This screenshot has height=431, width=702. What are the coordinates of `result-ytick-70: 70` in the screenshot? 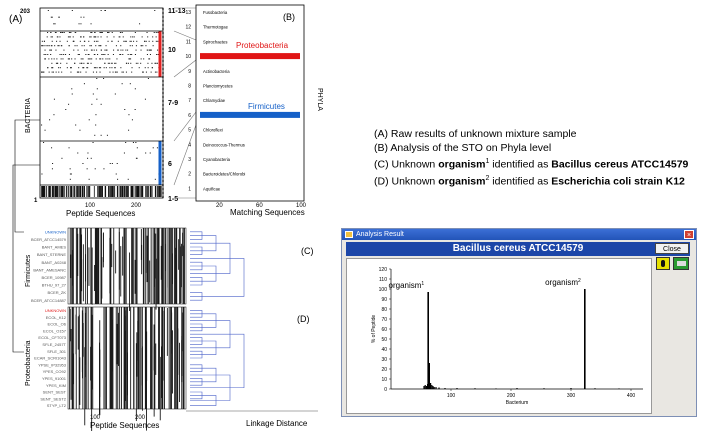 It's located at (384, 320).